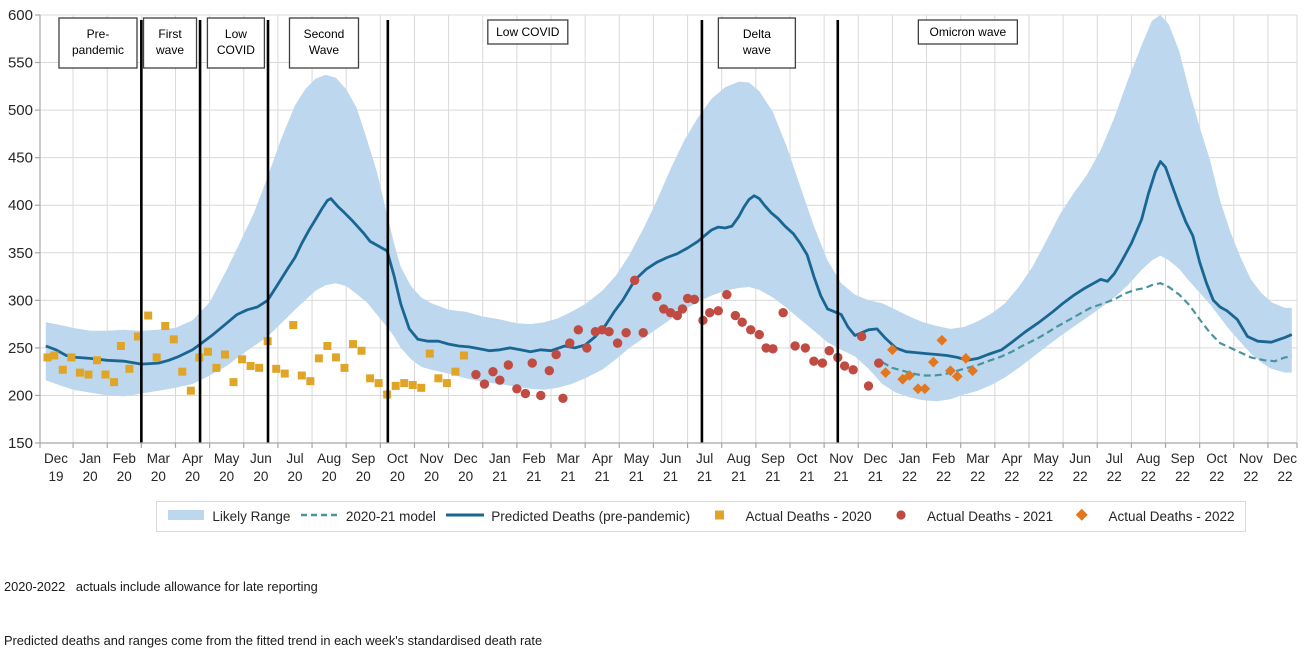 This screenshot has height=667, width=1306. What do you see at coordinates (1183, 467) in the screenshot?
I see `x-tick-label: Sep 22` at bounding box center [1183, 467].